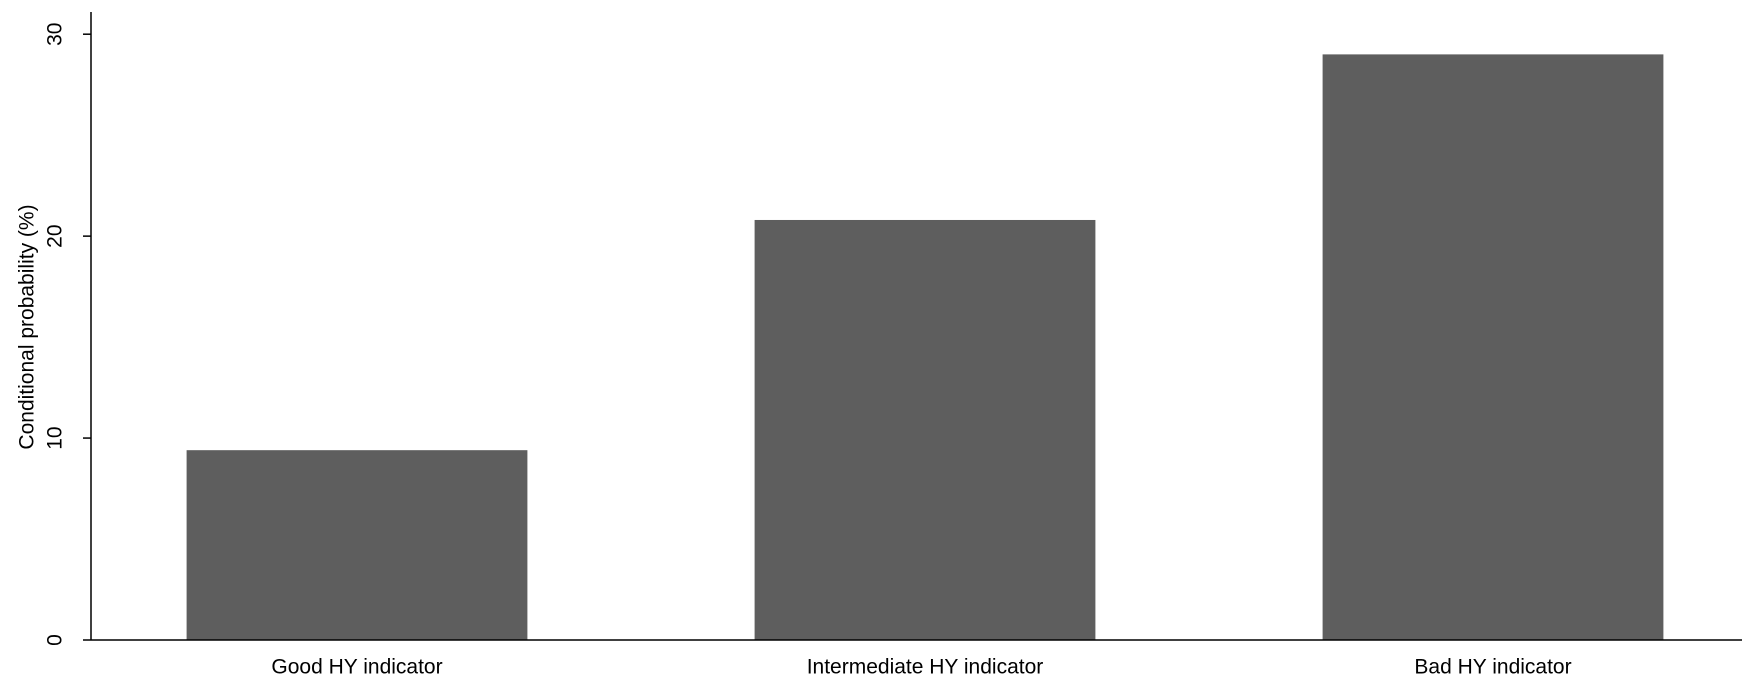 This screenshot has width=1742, height=678. I want to click on x-tick-label: Good HY indicator, so click(356, 667).